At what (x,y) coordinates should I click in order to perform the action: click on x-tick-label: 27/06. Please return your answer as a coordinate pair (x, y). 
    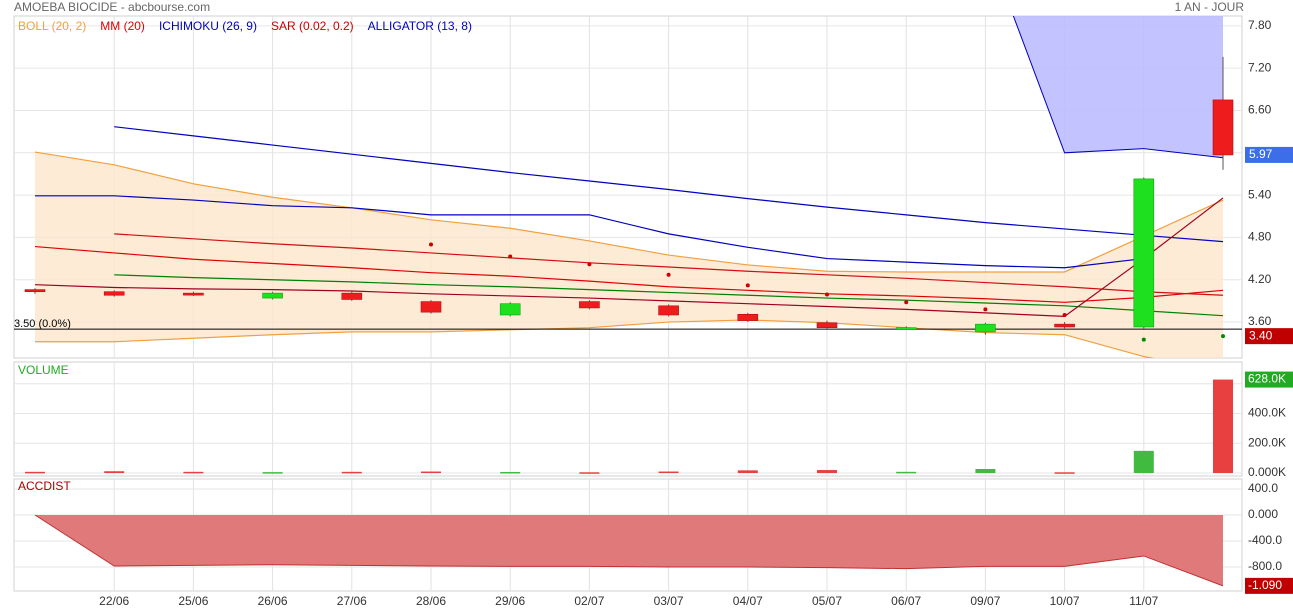
    Looking at the image, I should click on (352, 601).